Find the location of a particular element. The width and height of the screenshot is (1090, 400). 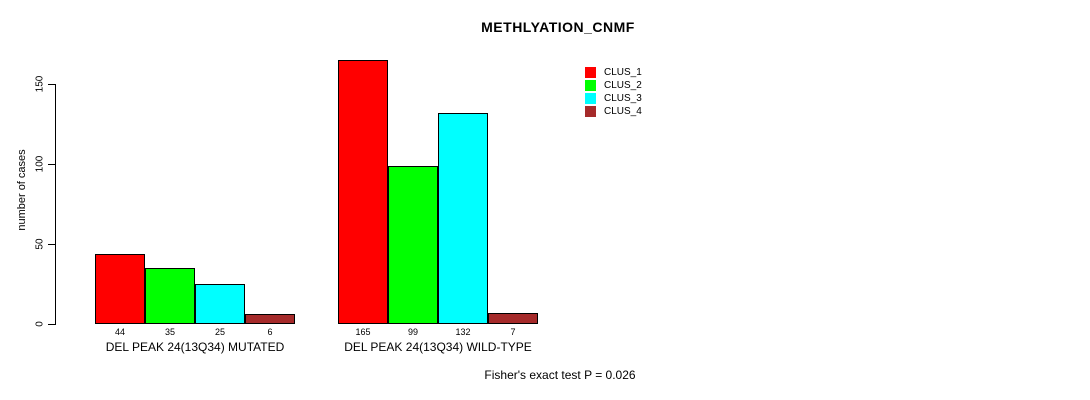

bar-value-label: 7 is located at coordinates (513, 332).